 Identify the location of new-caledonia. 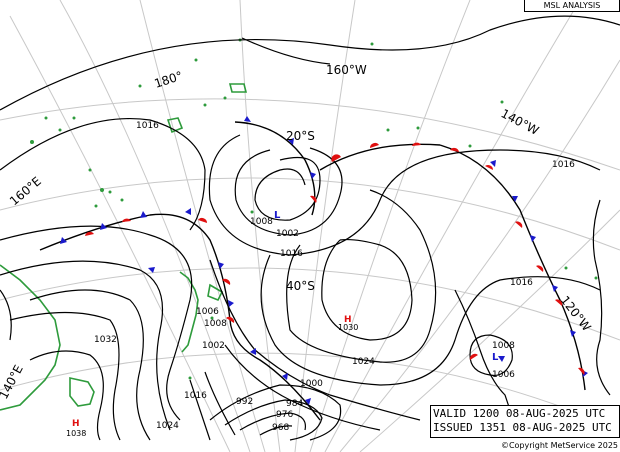
(189, 312).